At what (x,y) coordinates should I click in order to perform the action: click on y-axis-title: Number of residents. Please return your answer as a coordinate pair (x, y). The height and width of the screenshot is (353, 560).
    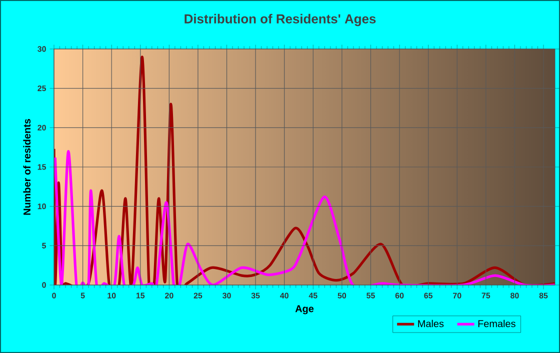
    Looking at the image, I should click on (27, 166).